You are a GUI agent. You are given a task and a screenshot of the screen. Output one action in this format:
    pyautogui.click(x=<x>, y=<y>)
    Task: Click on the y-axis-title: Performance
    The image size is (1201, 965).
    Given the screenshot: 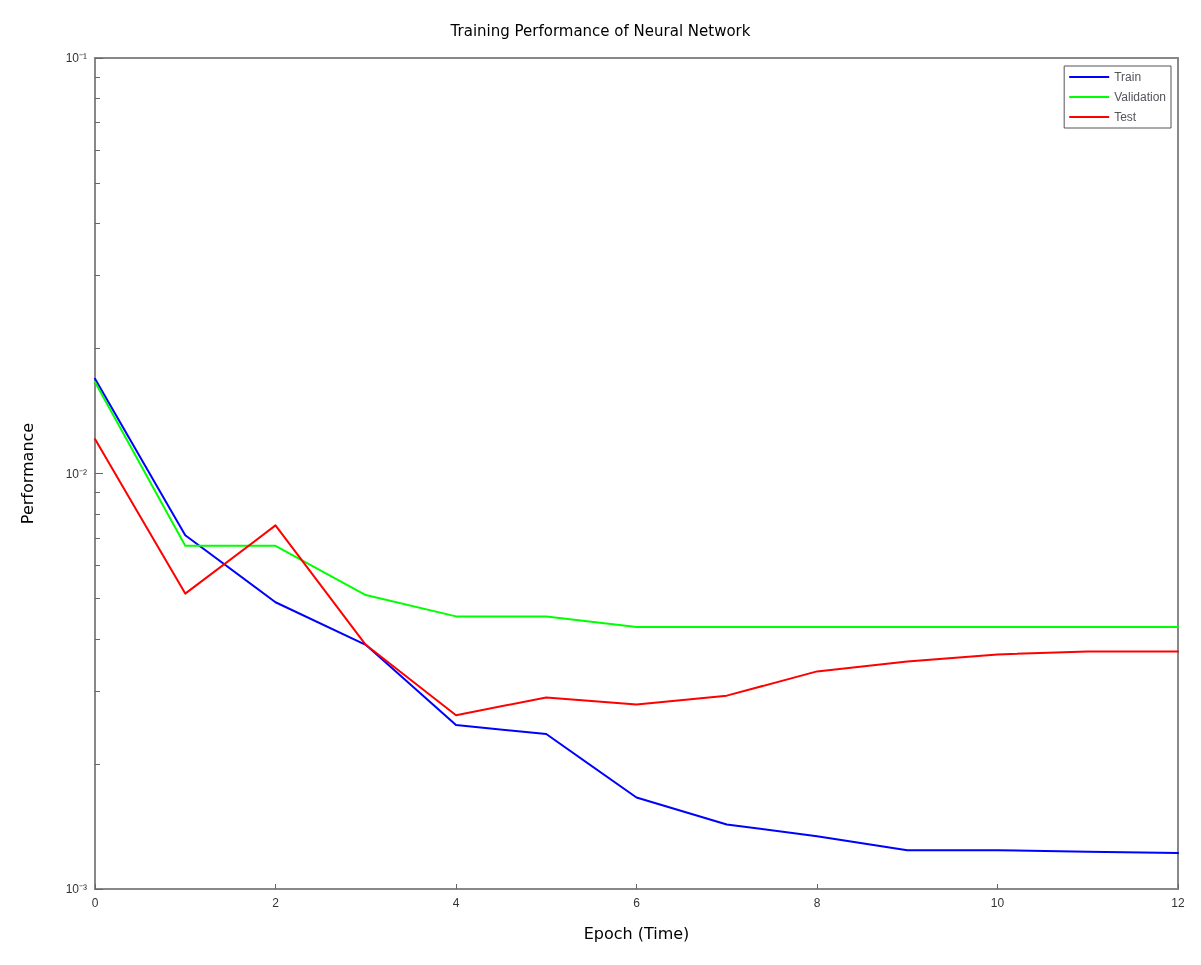 What is the action you would take?
    pyautogui.click(x=27, y=473)
    